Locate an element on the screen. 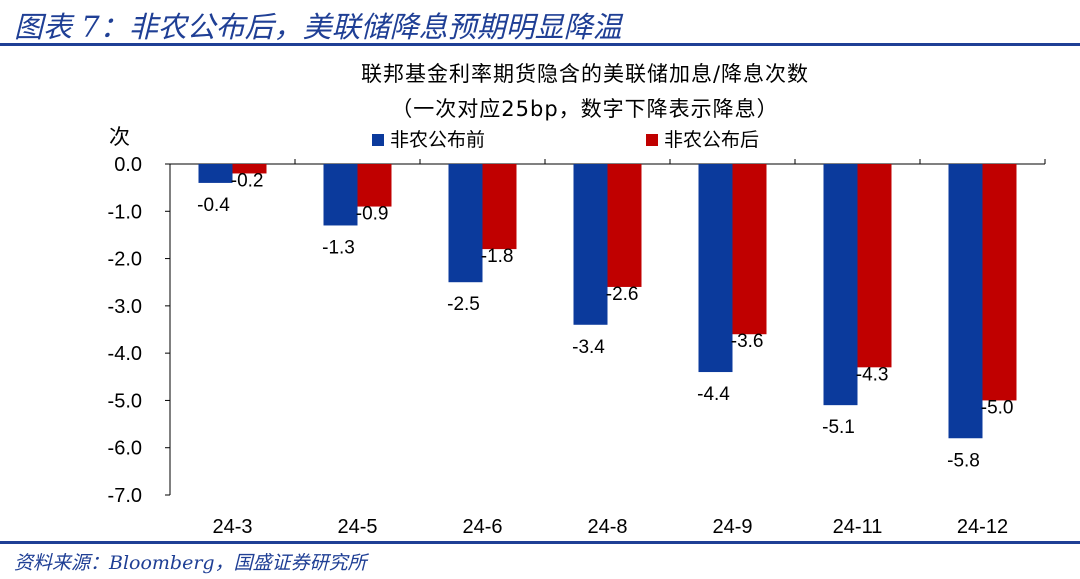 The width and height of the screenshot is (1080, 579). x-tick-label: 24-11 is located at coordinates (858, 527).